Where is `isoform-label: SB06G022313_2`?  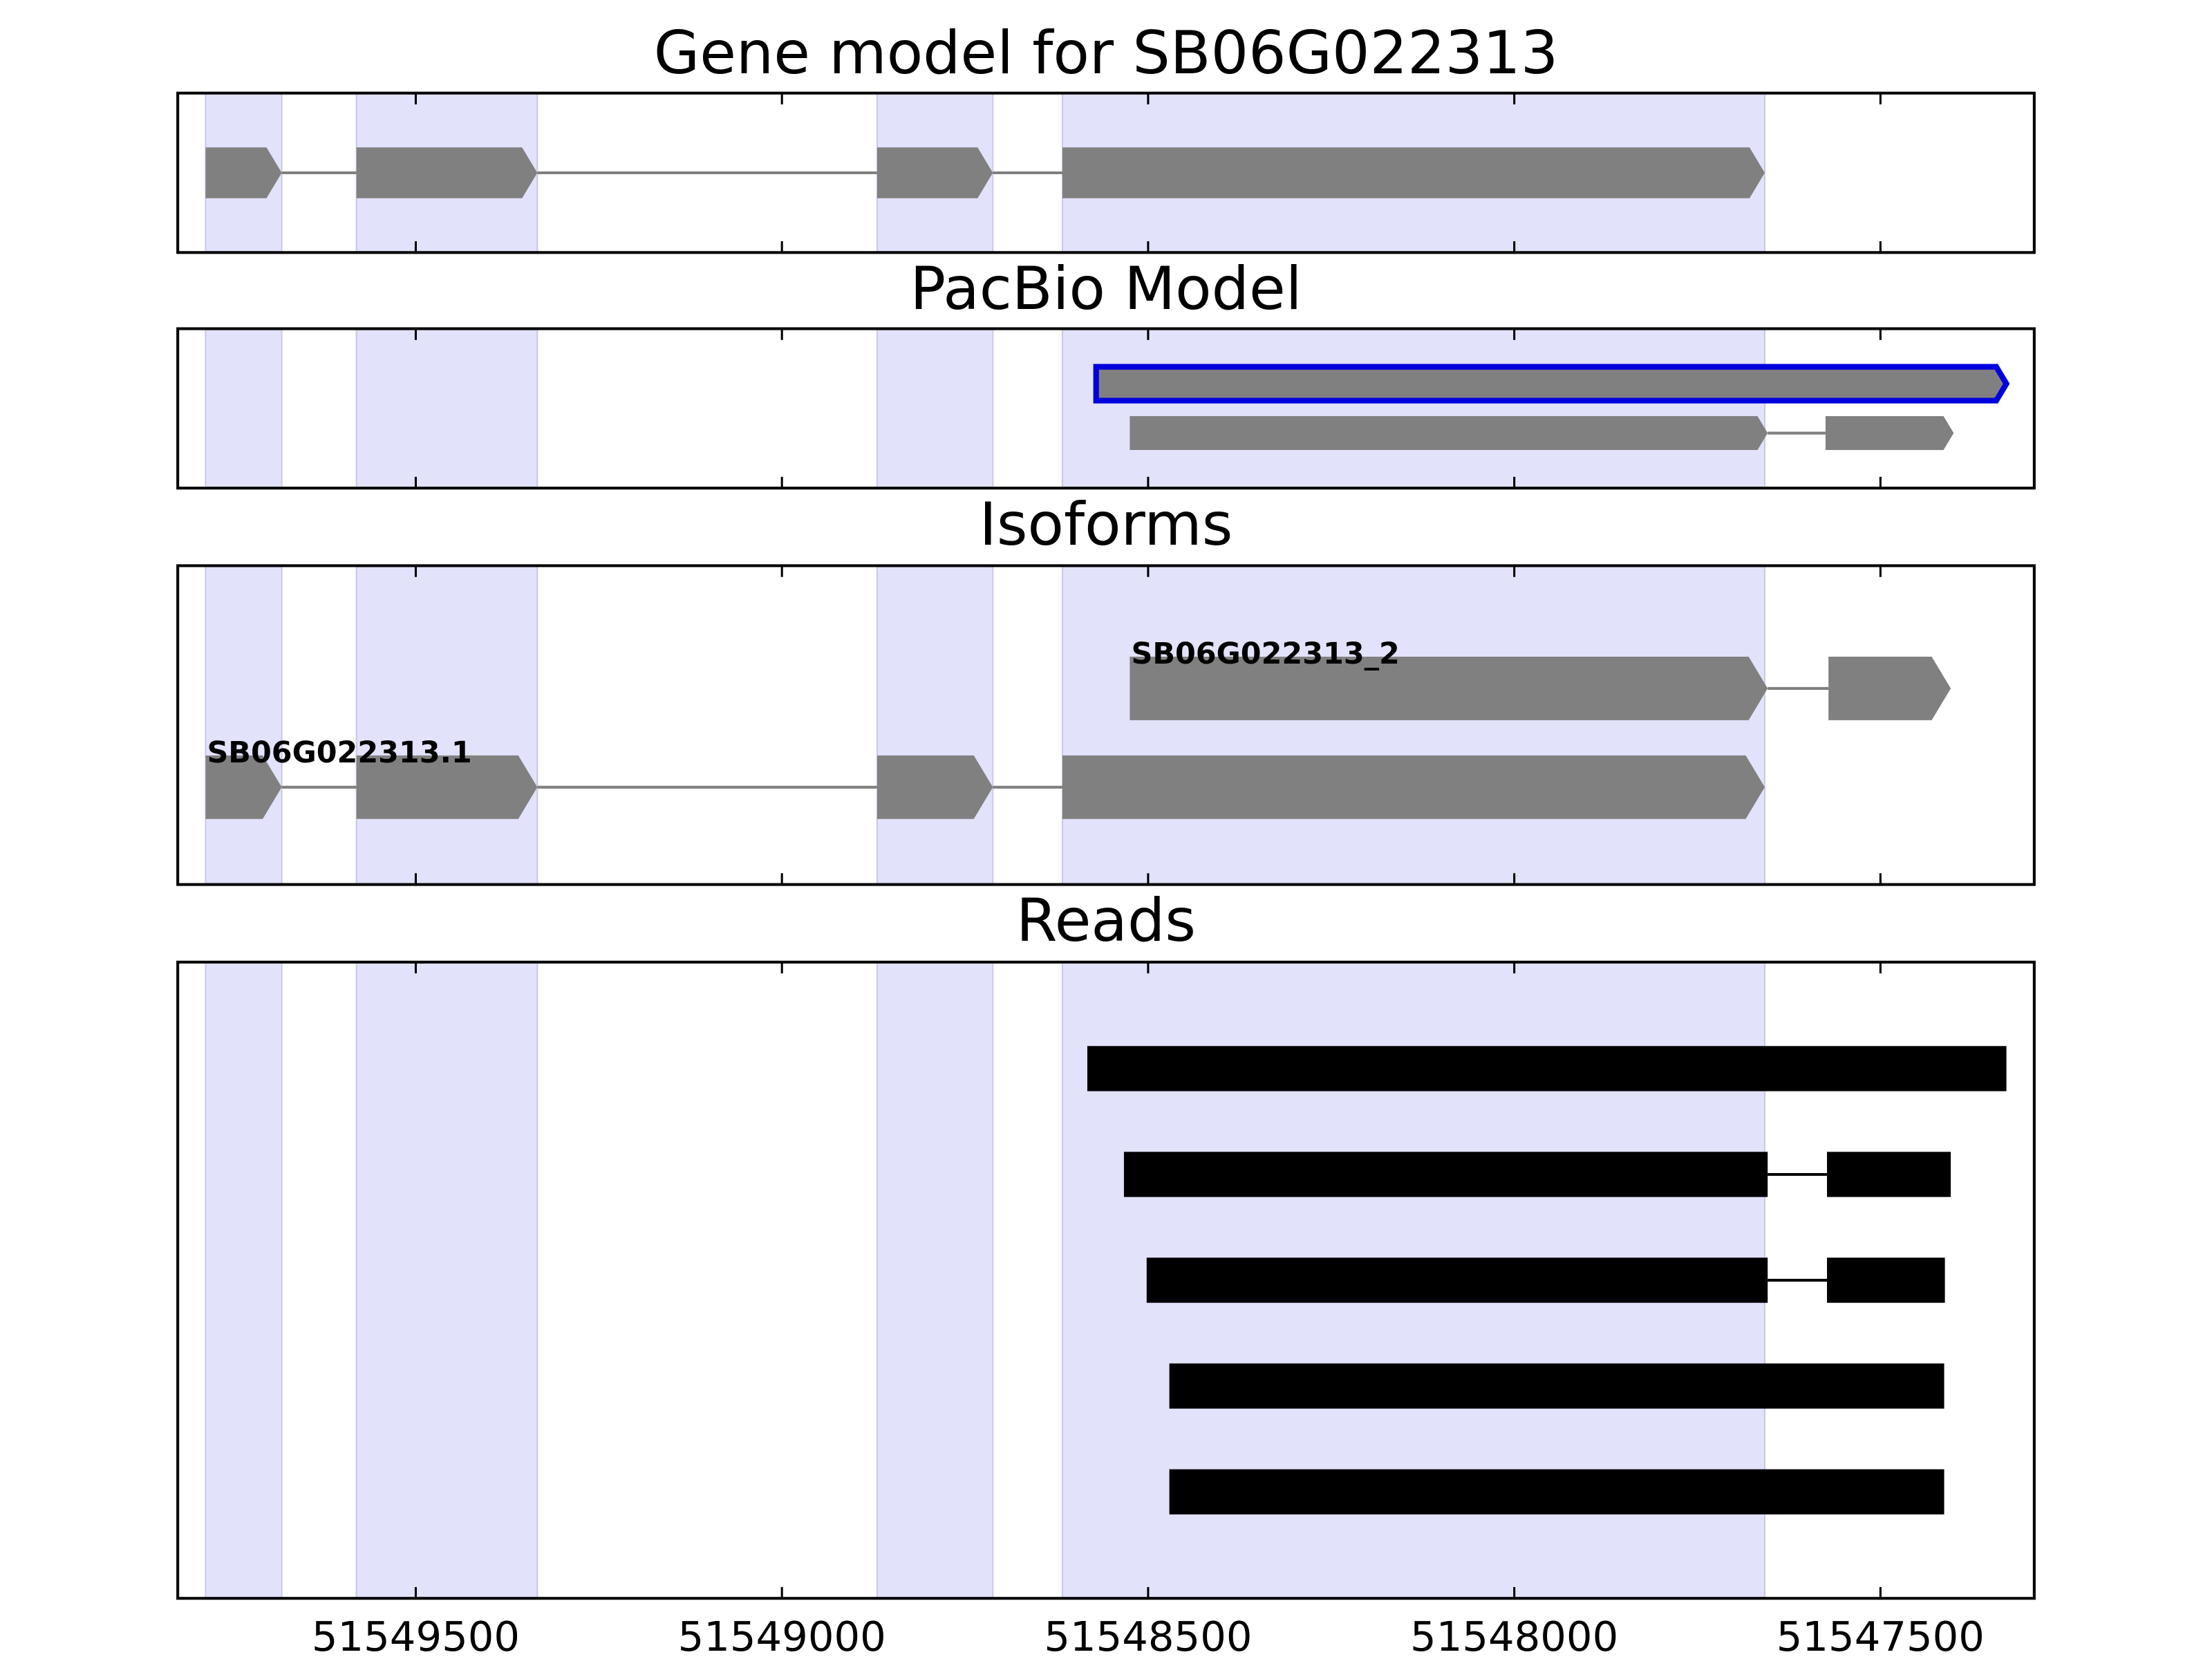
isoform-label: SB06G022313_2 is located at coordinates (1265, 654).